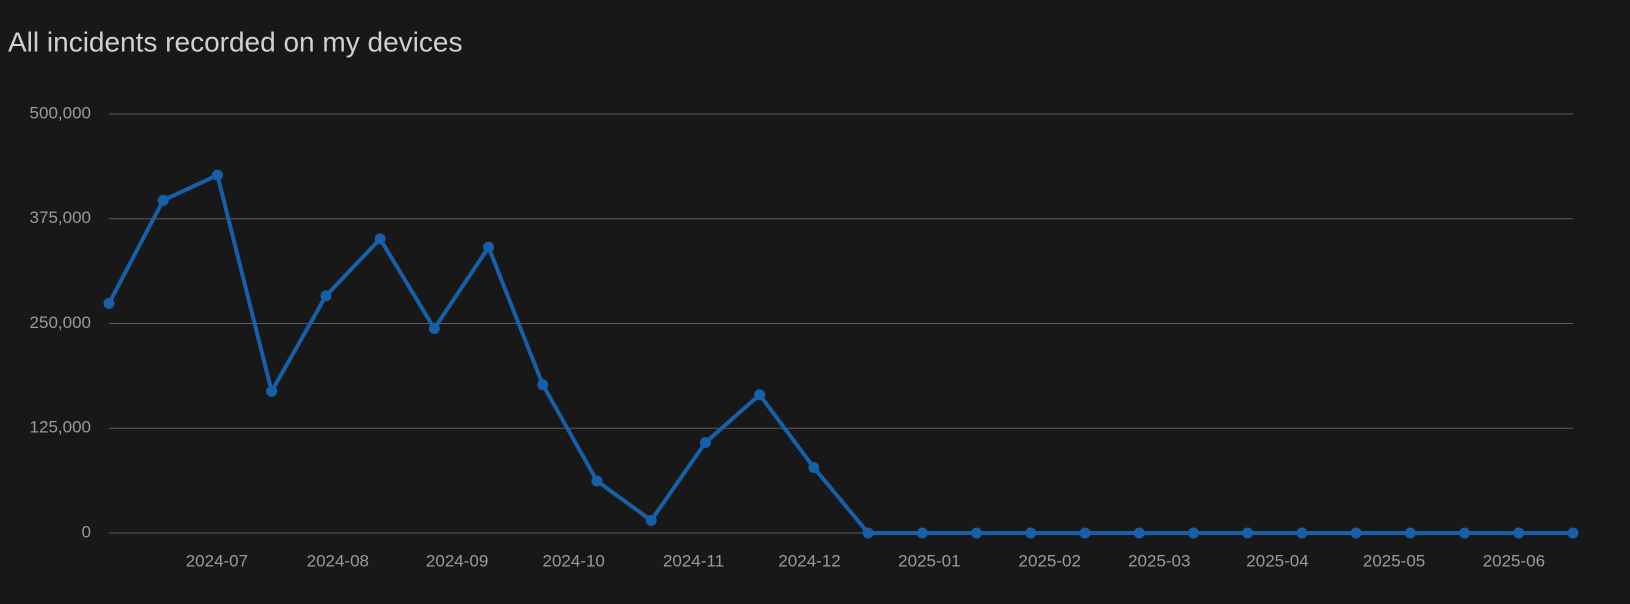 The width and height of the screenshot is (1630, 604). What do you see at coordinates (86, 531) in the screenshot?
I see `y-tick-label: 0` at bounding box center [86, 531].